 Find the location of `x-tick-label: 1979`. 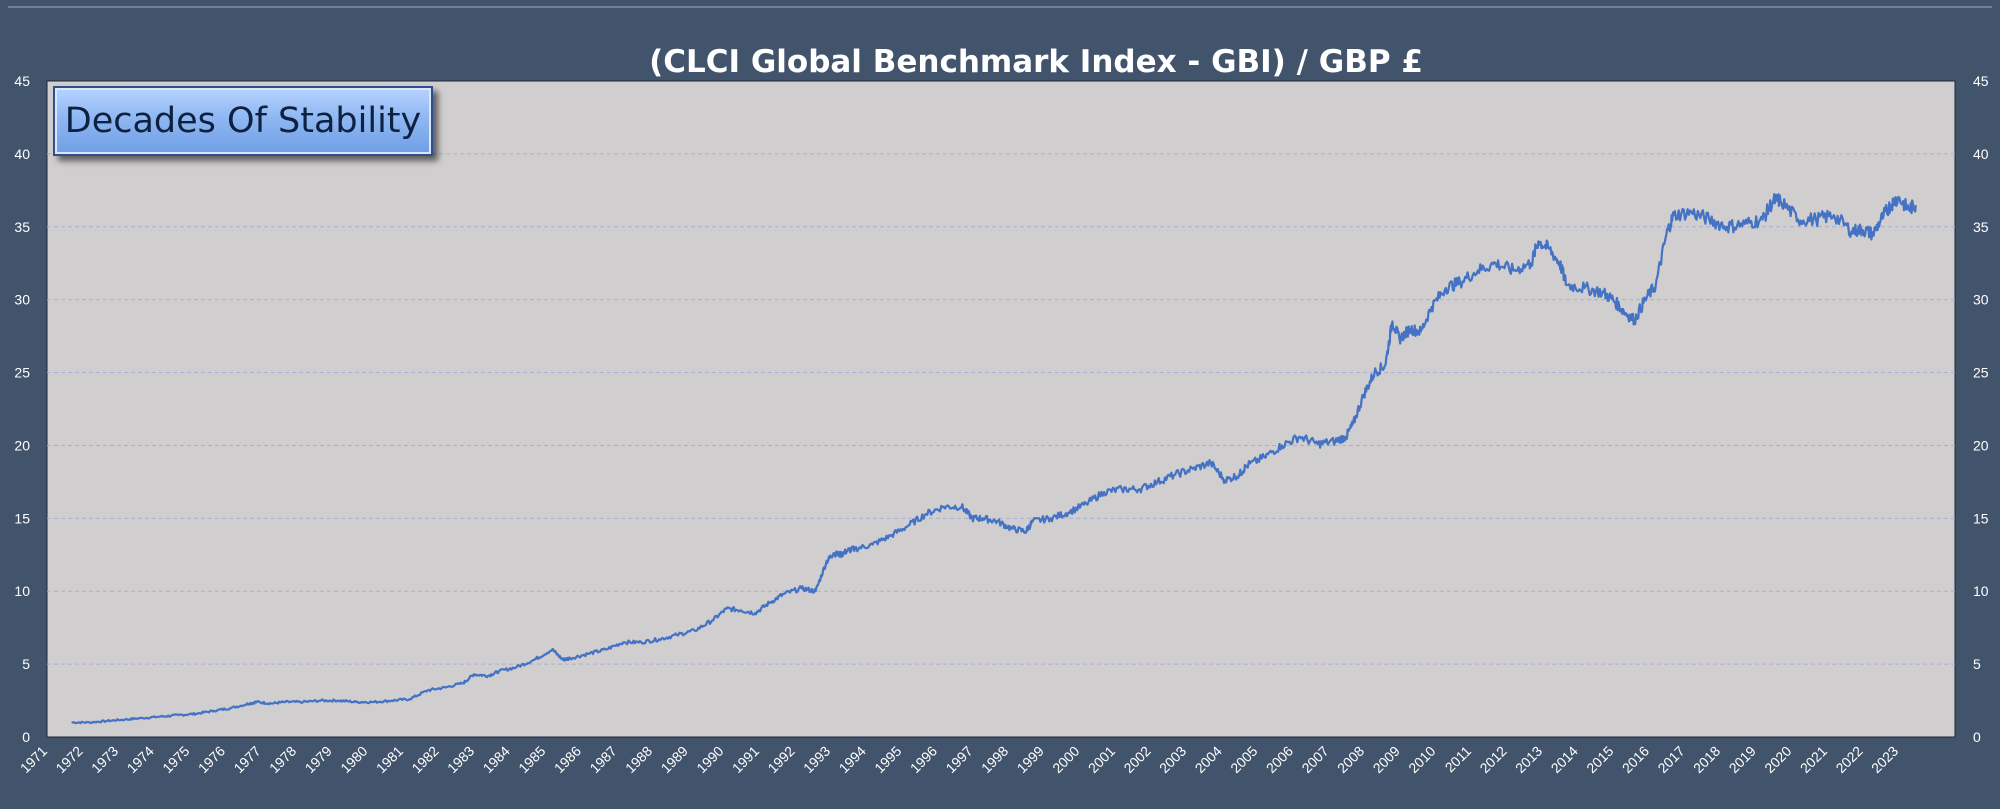

x-tick-label: 1979 is located at coordinates (318, 759).